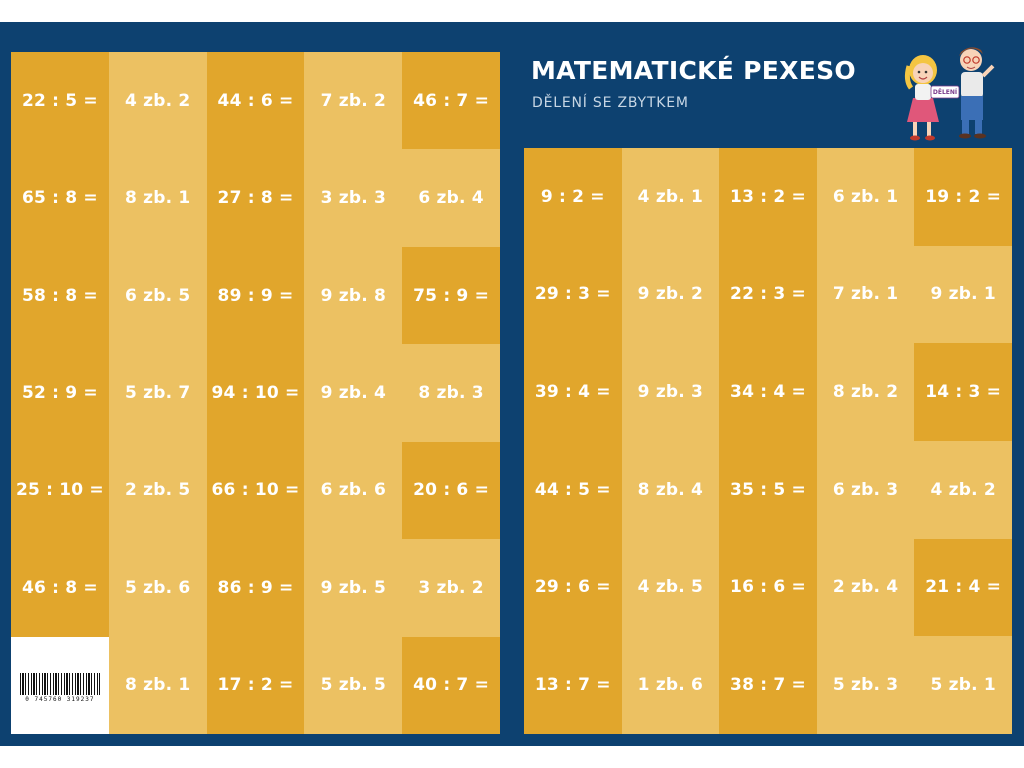  I want to click on pexeso-card: 6 zb. 3, so click(865, 489).